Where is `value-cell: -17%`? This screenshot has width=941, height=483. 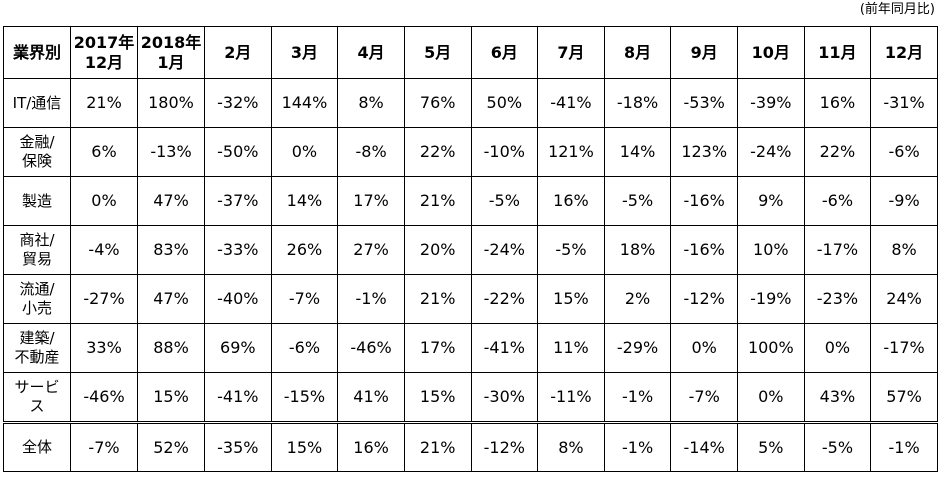 value-cell: -17% is located at coordinates (904, 348).